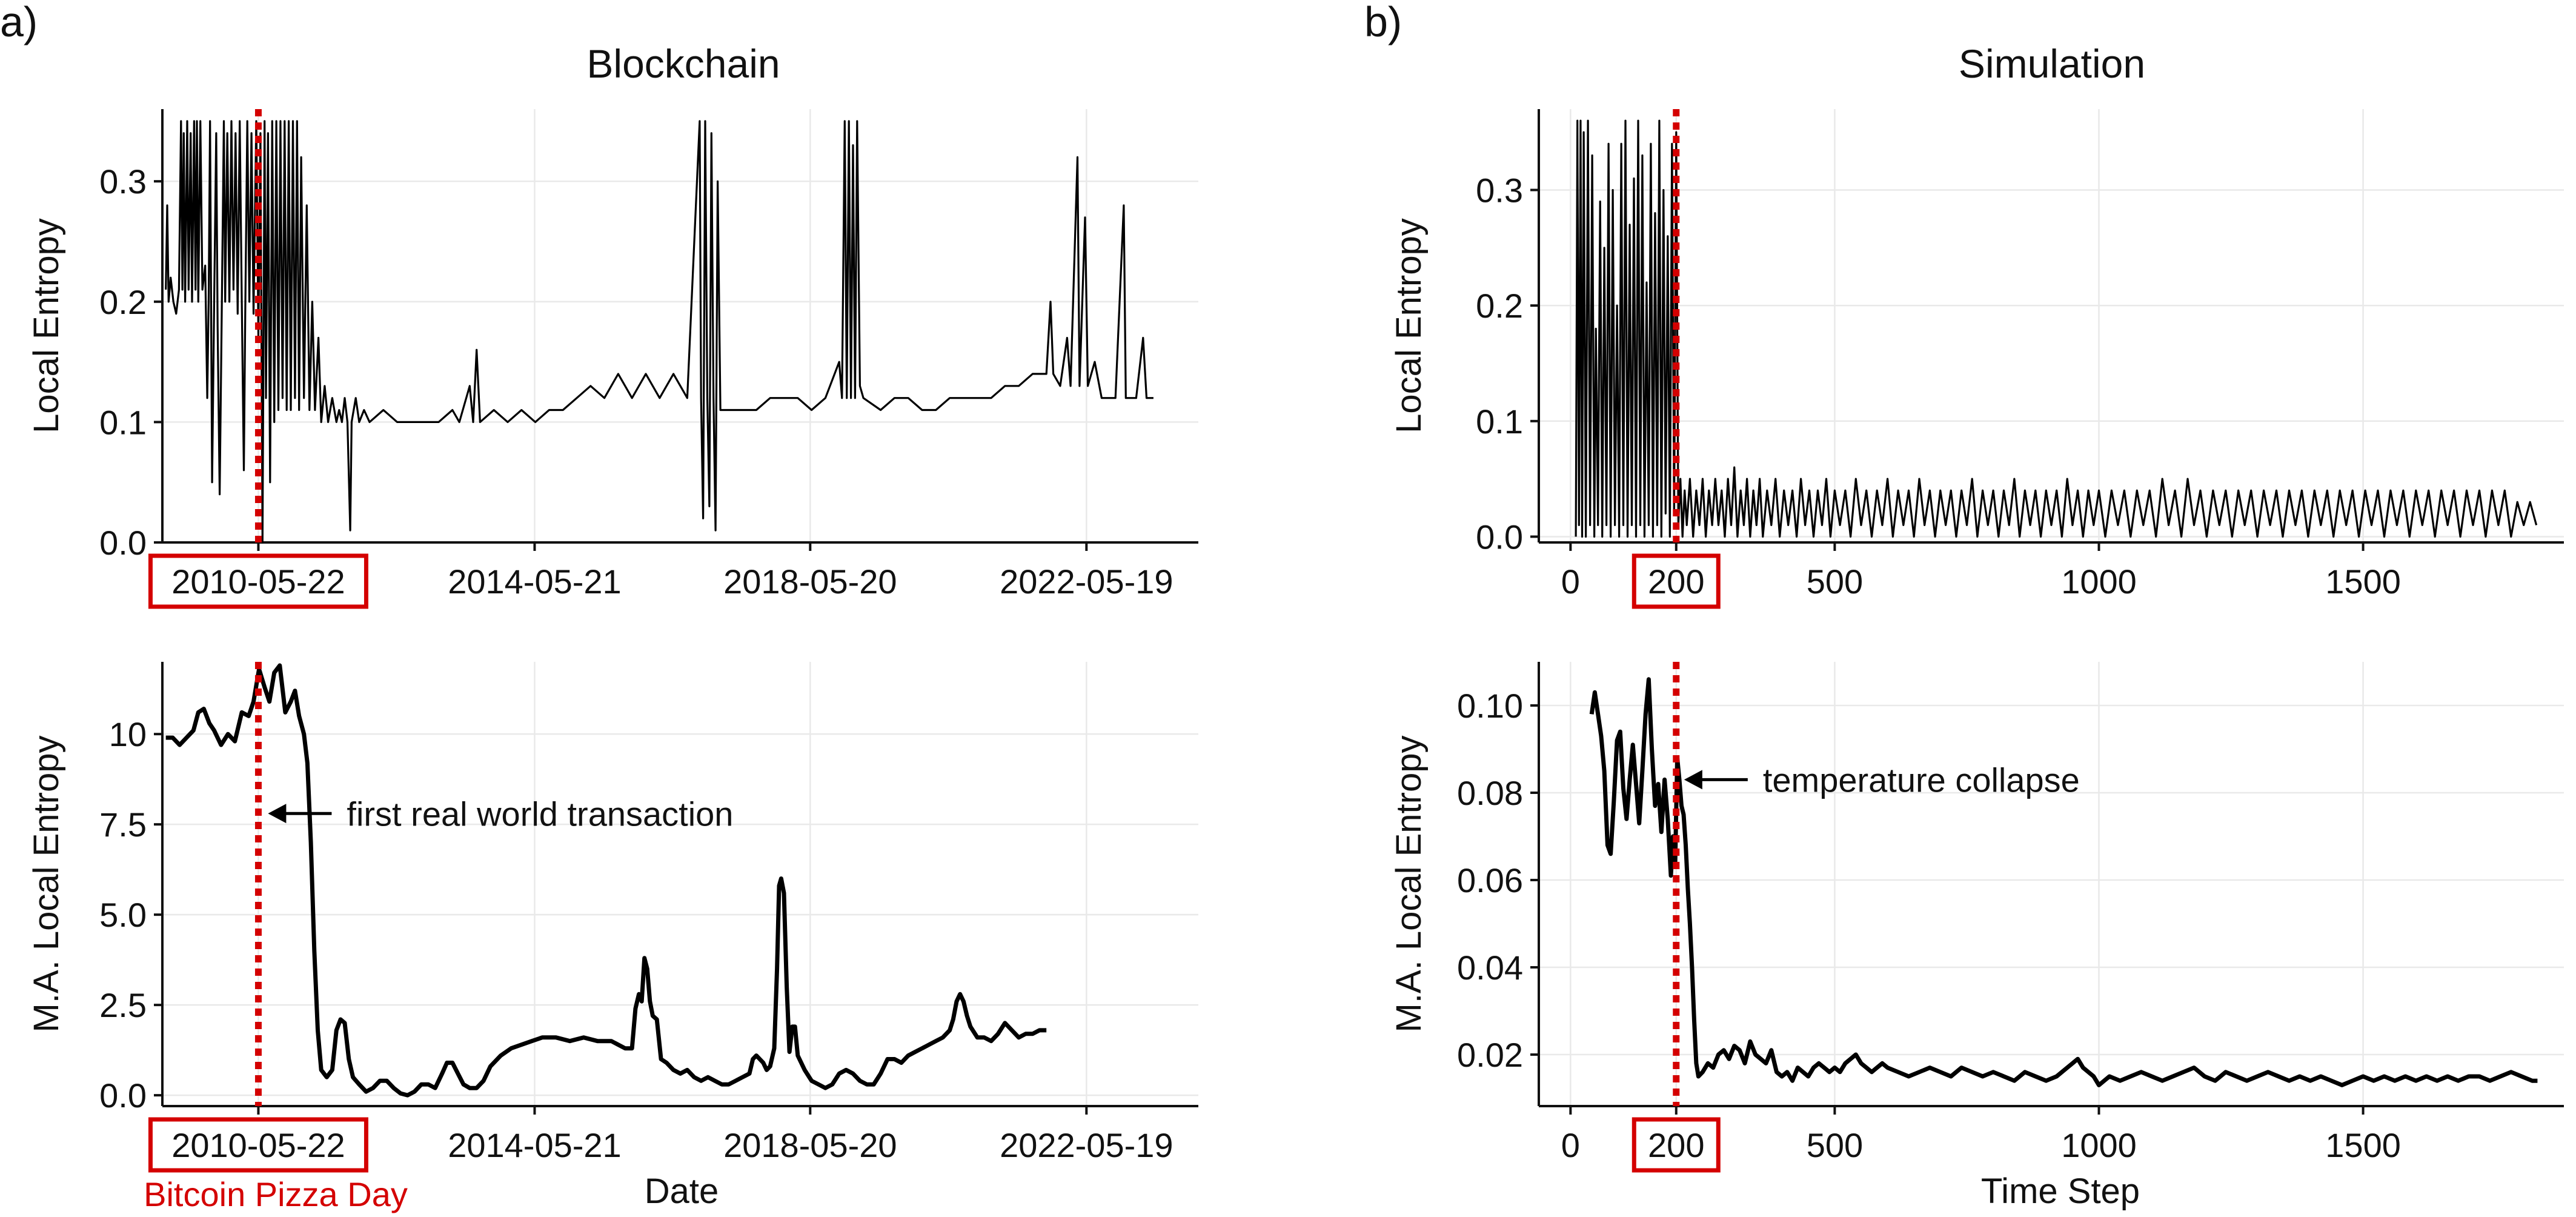  What do you see at coordinates (682, 1192) in the screenshot?
I see `panel-a-x-label: Date` at bounding box center [682, 1192].